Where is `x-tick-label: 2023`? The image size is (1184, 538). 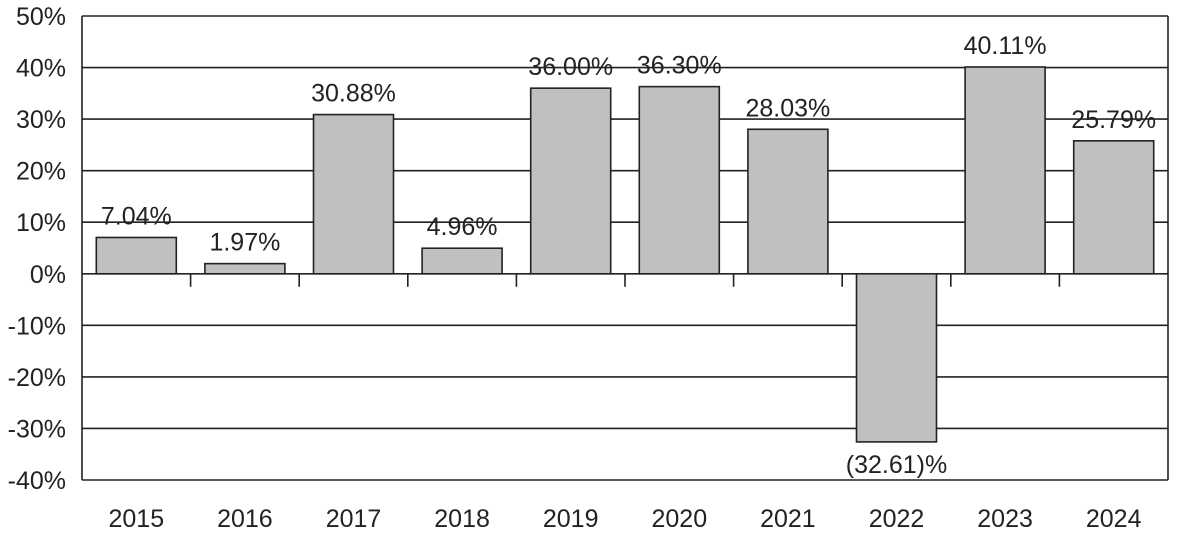 x-tick-label: 2023 is located at coordinates (1005, 519).